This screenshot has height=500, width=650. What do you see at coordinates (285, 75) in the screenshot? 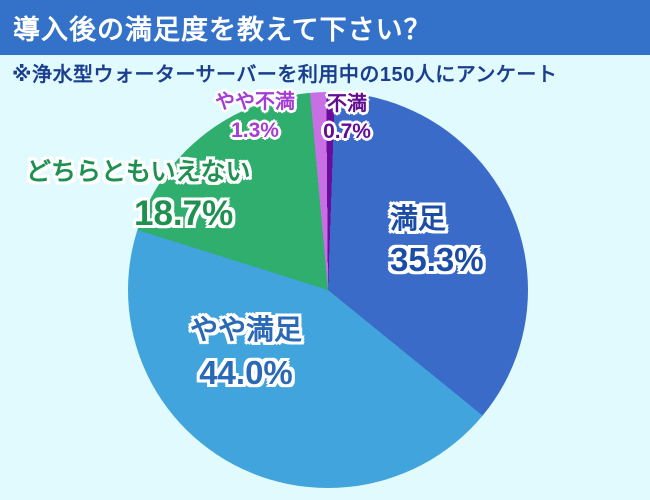
I see `survey-note: ※浄水型ウォーターサーバーを利用中の150人にアンケート` at bounding box center [285, 75].